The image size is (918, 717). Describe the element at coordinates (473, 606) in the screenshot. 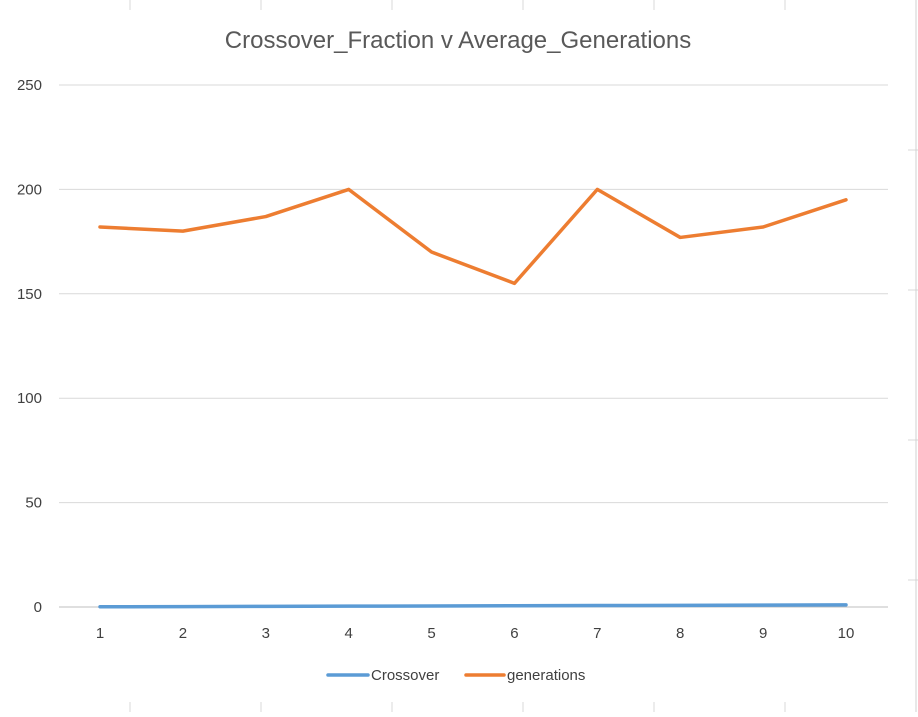

I see `series-line-crossover` at that location.